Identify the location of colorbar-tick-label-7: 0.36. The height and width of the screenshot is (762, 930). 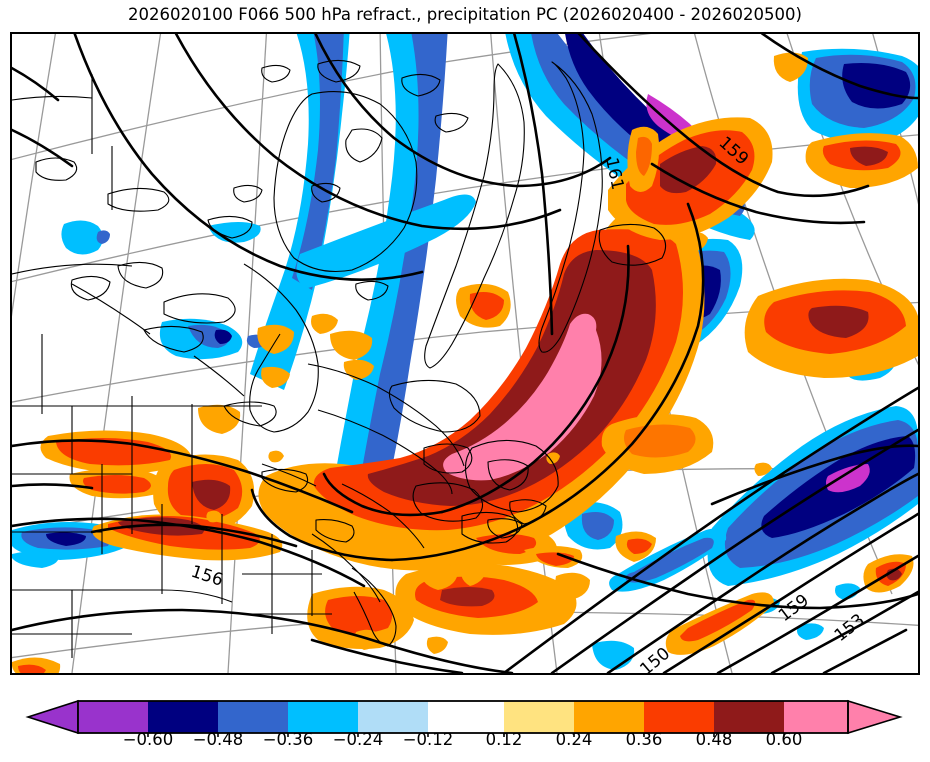
(644, 739).